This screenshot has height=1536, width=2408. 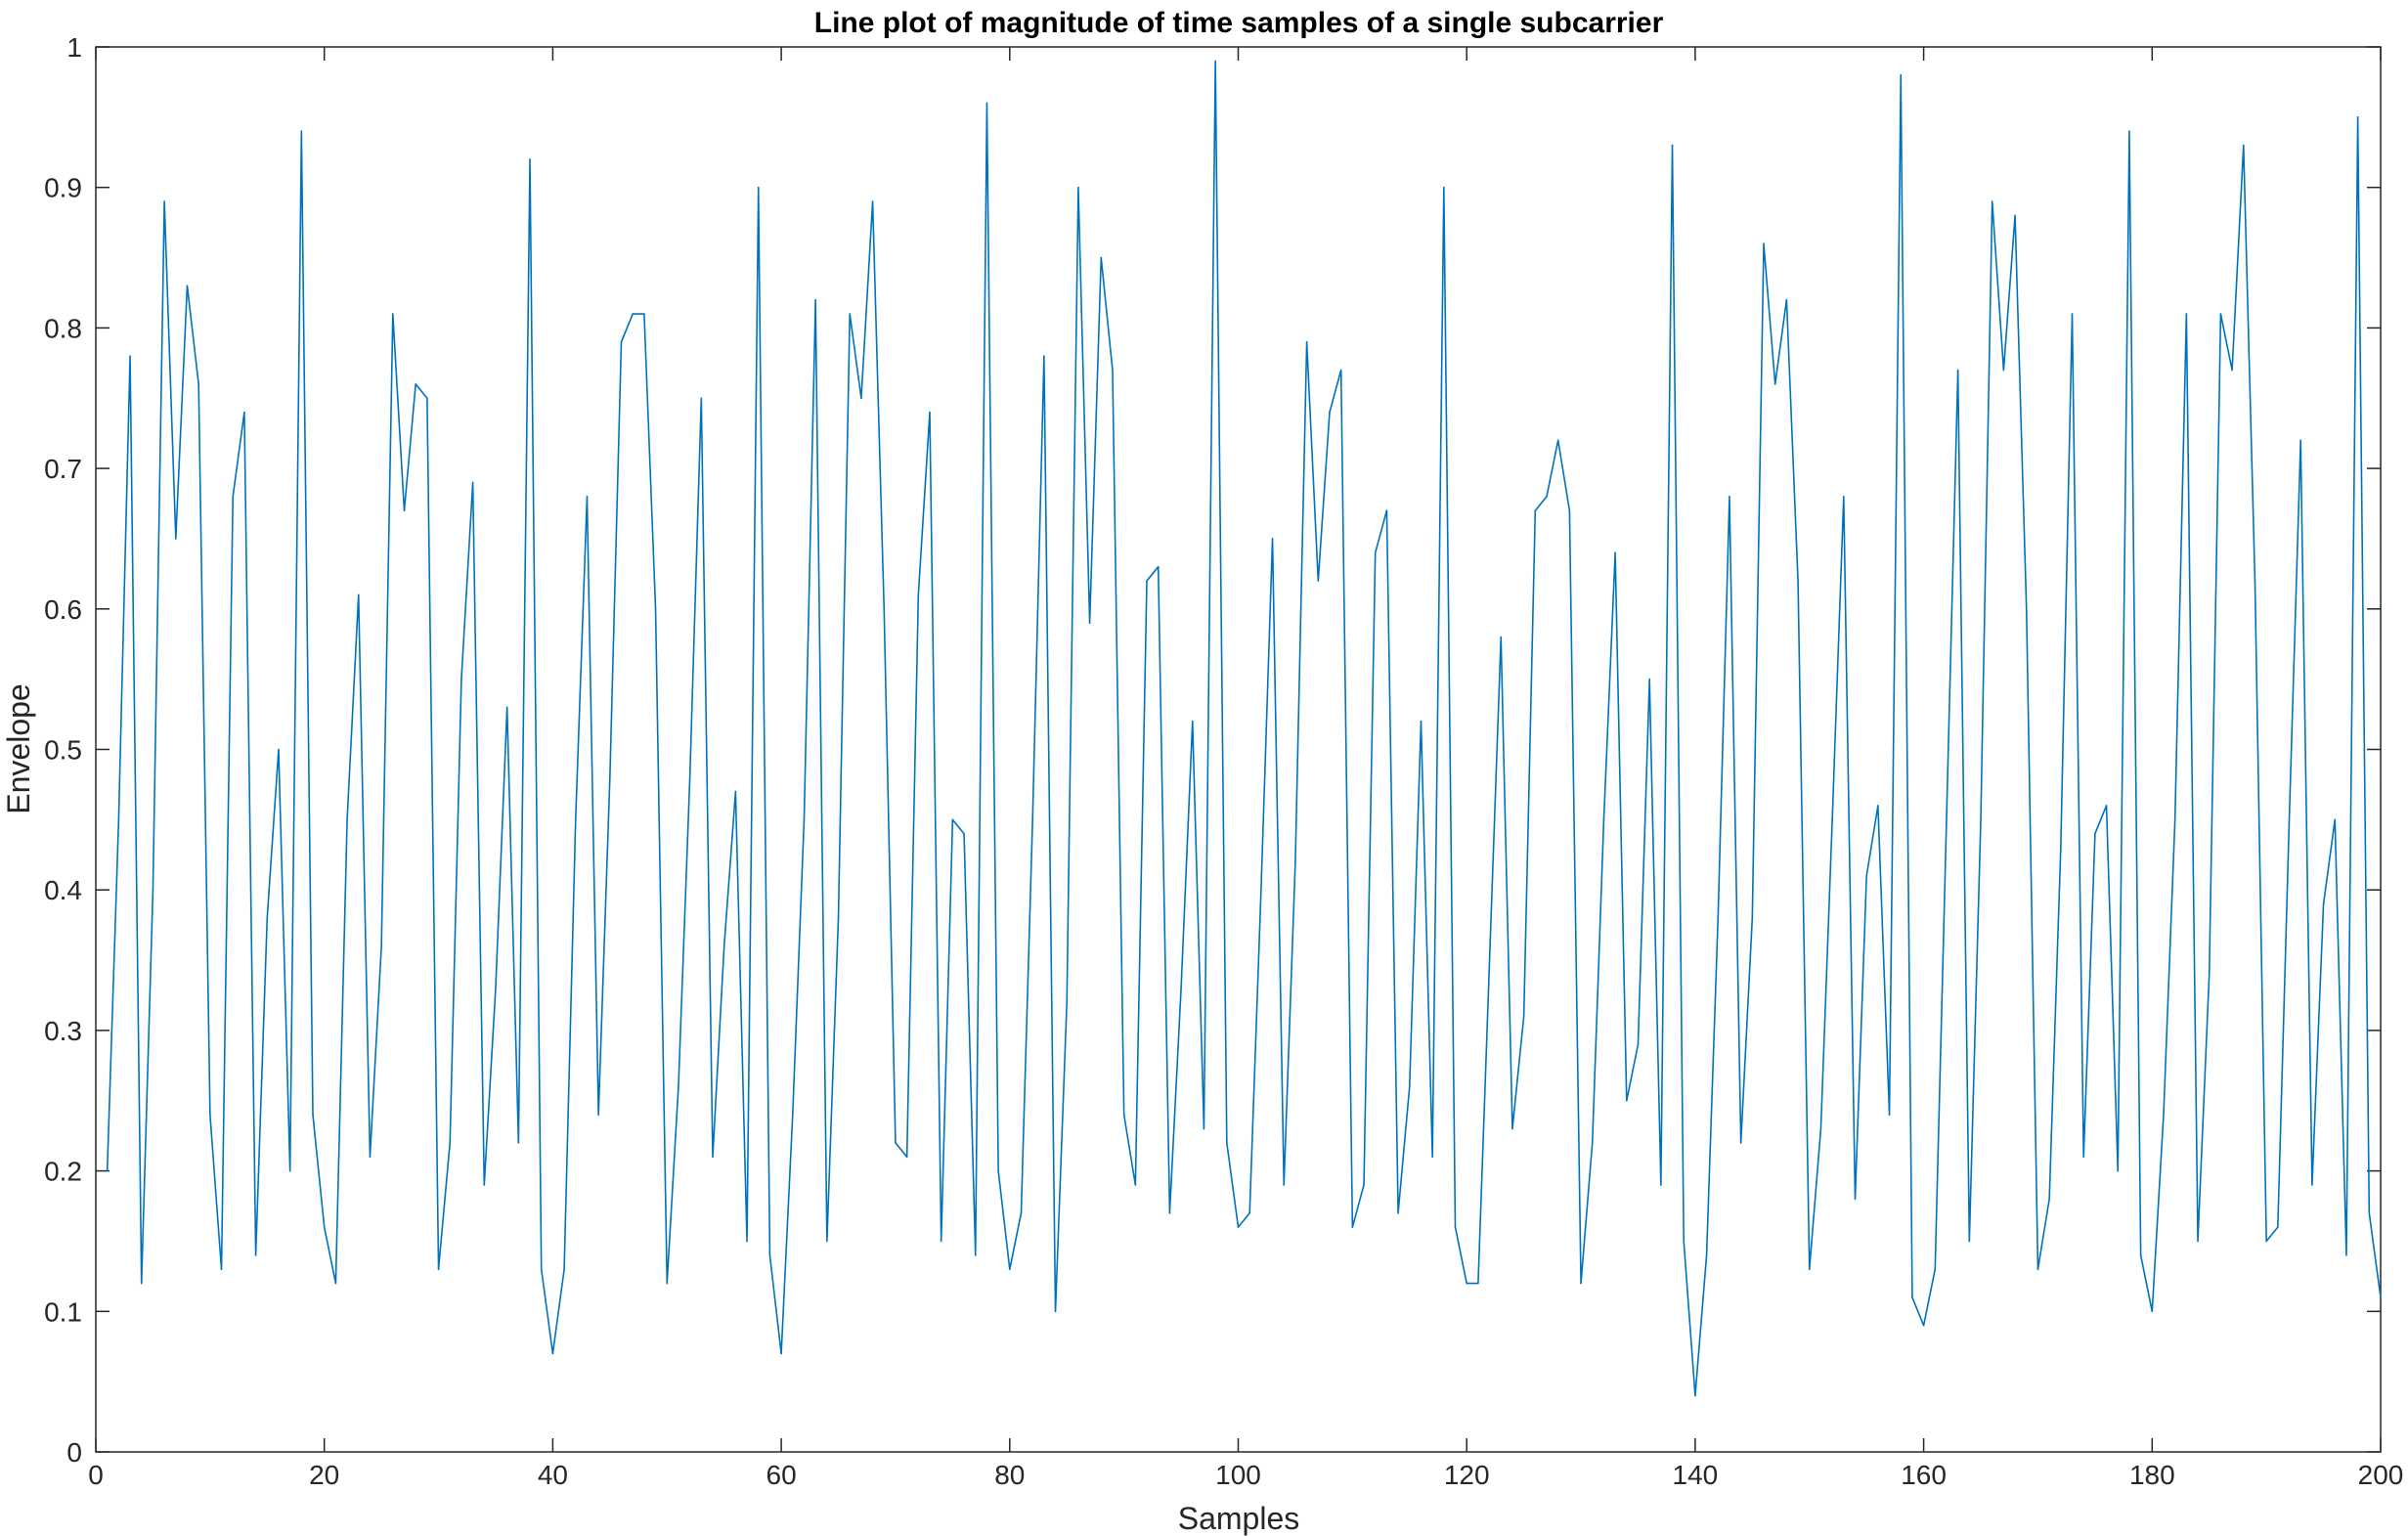 What do you see at coordinates (74, 47) in the screenshot?
I see `y-tick-label: 1` at bounding box center [74, 47].